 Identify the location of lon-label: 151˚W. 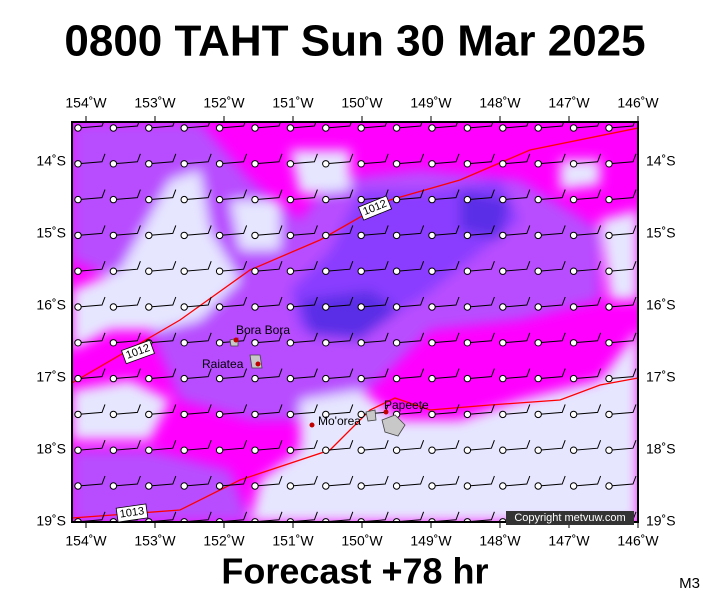
(293, 103).